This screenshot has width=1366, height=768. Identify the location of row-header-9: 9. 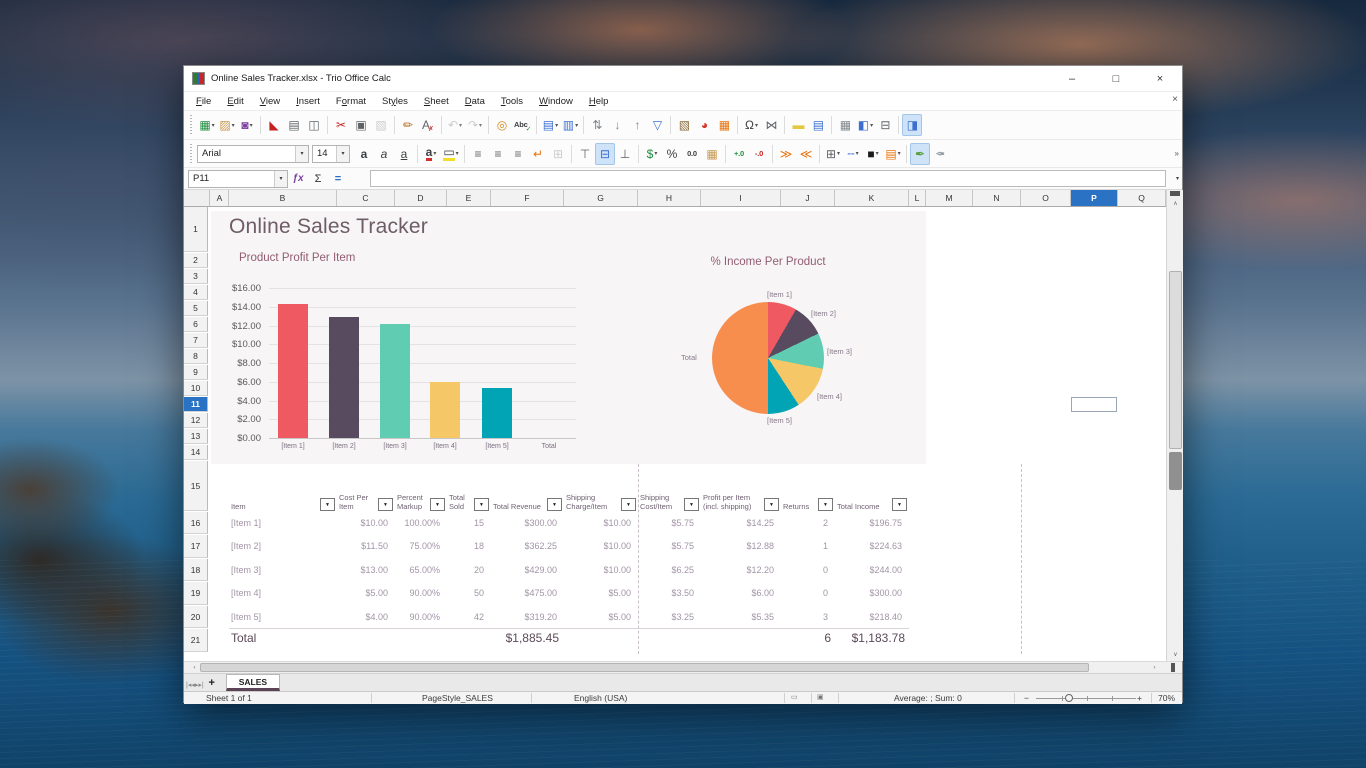
(196, 372).